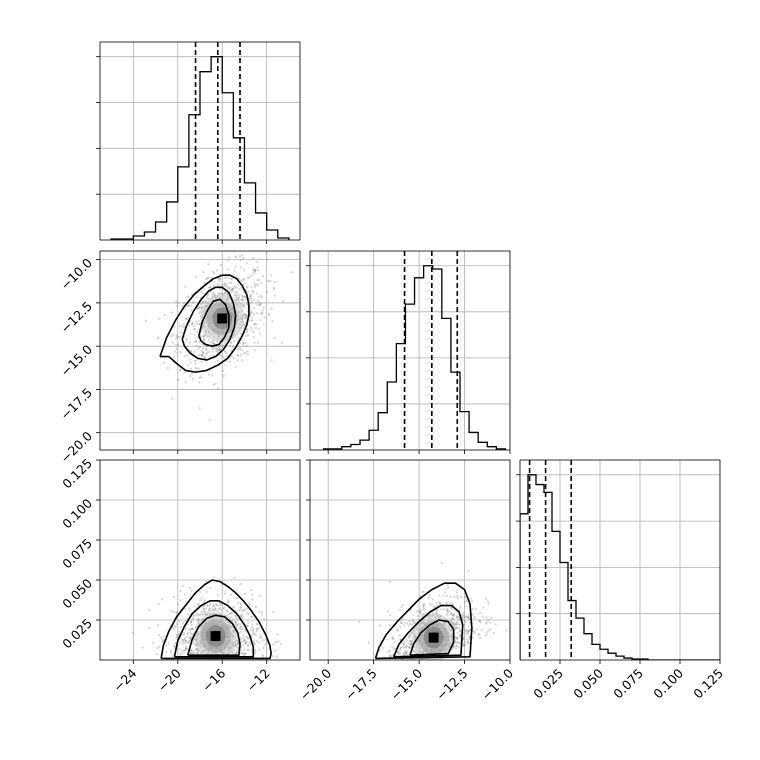 The height and width of the screenshot is (760, 760). What do you see at coordinates (169, 679) in the screenshot?
I see `joint-3-1-xtick-label: −20` at bounding box center [169, 679].